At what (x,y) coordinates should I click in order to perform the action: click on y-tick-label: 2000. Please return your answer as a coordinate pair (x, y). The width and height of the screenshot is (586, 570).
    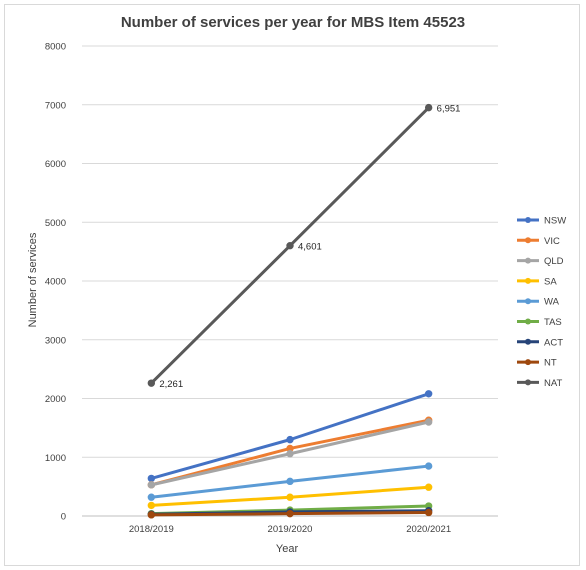
    Looking at the image, I should click on (55, 399).